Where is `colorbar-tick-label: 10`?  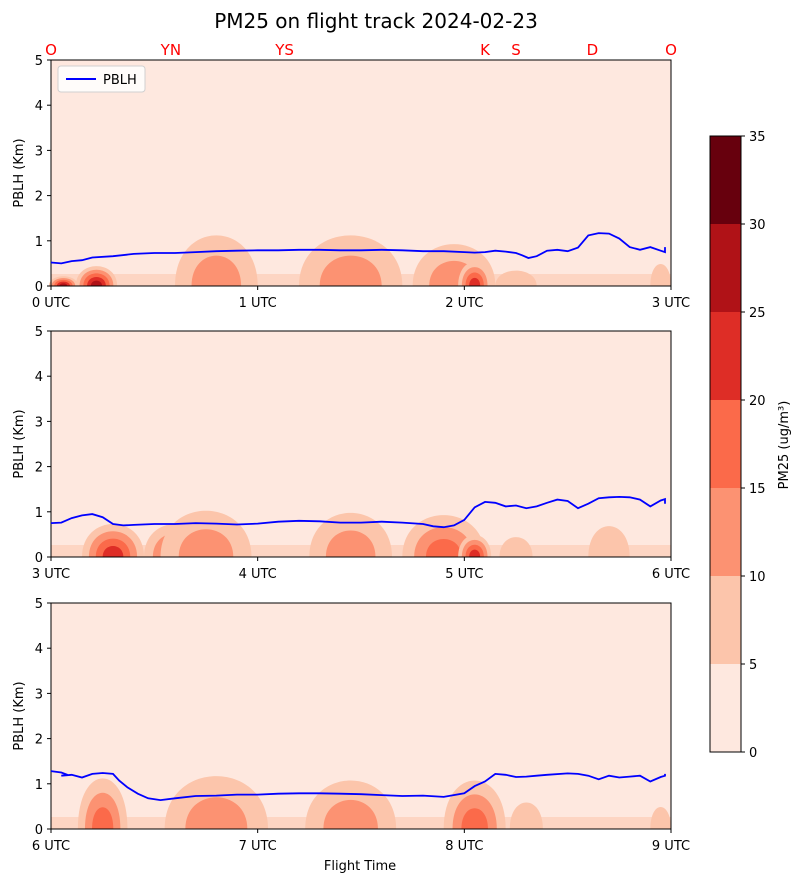
colorbar-tick-label: 10 is located at coordinates (757, 577).